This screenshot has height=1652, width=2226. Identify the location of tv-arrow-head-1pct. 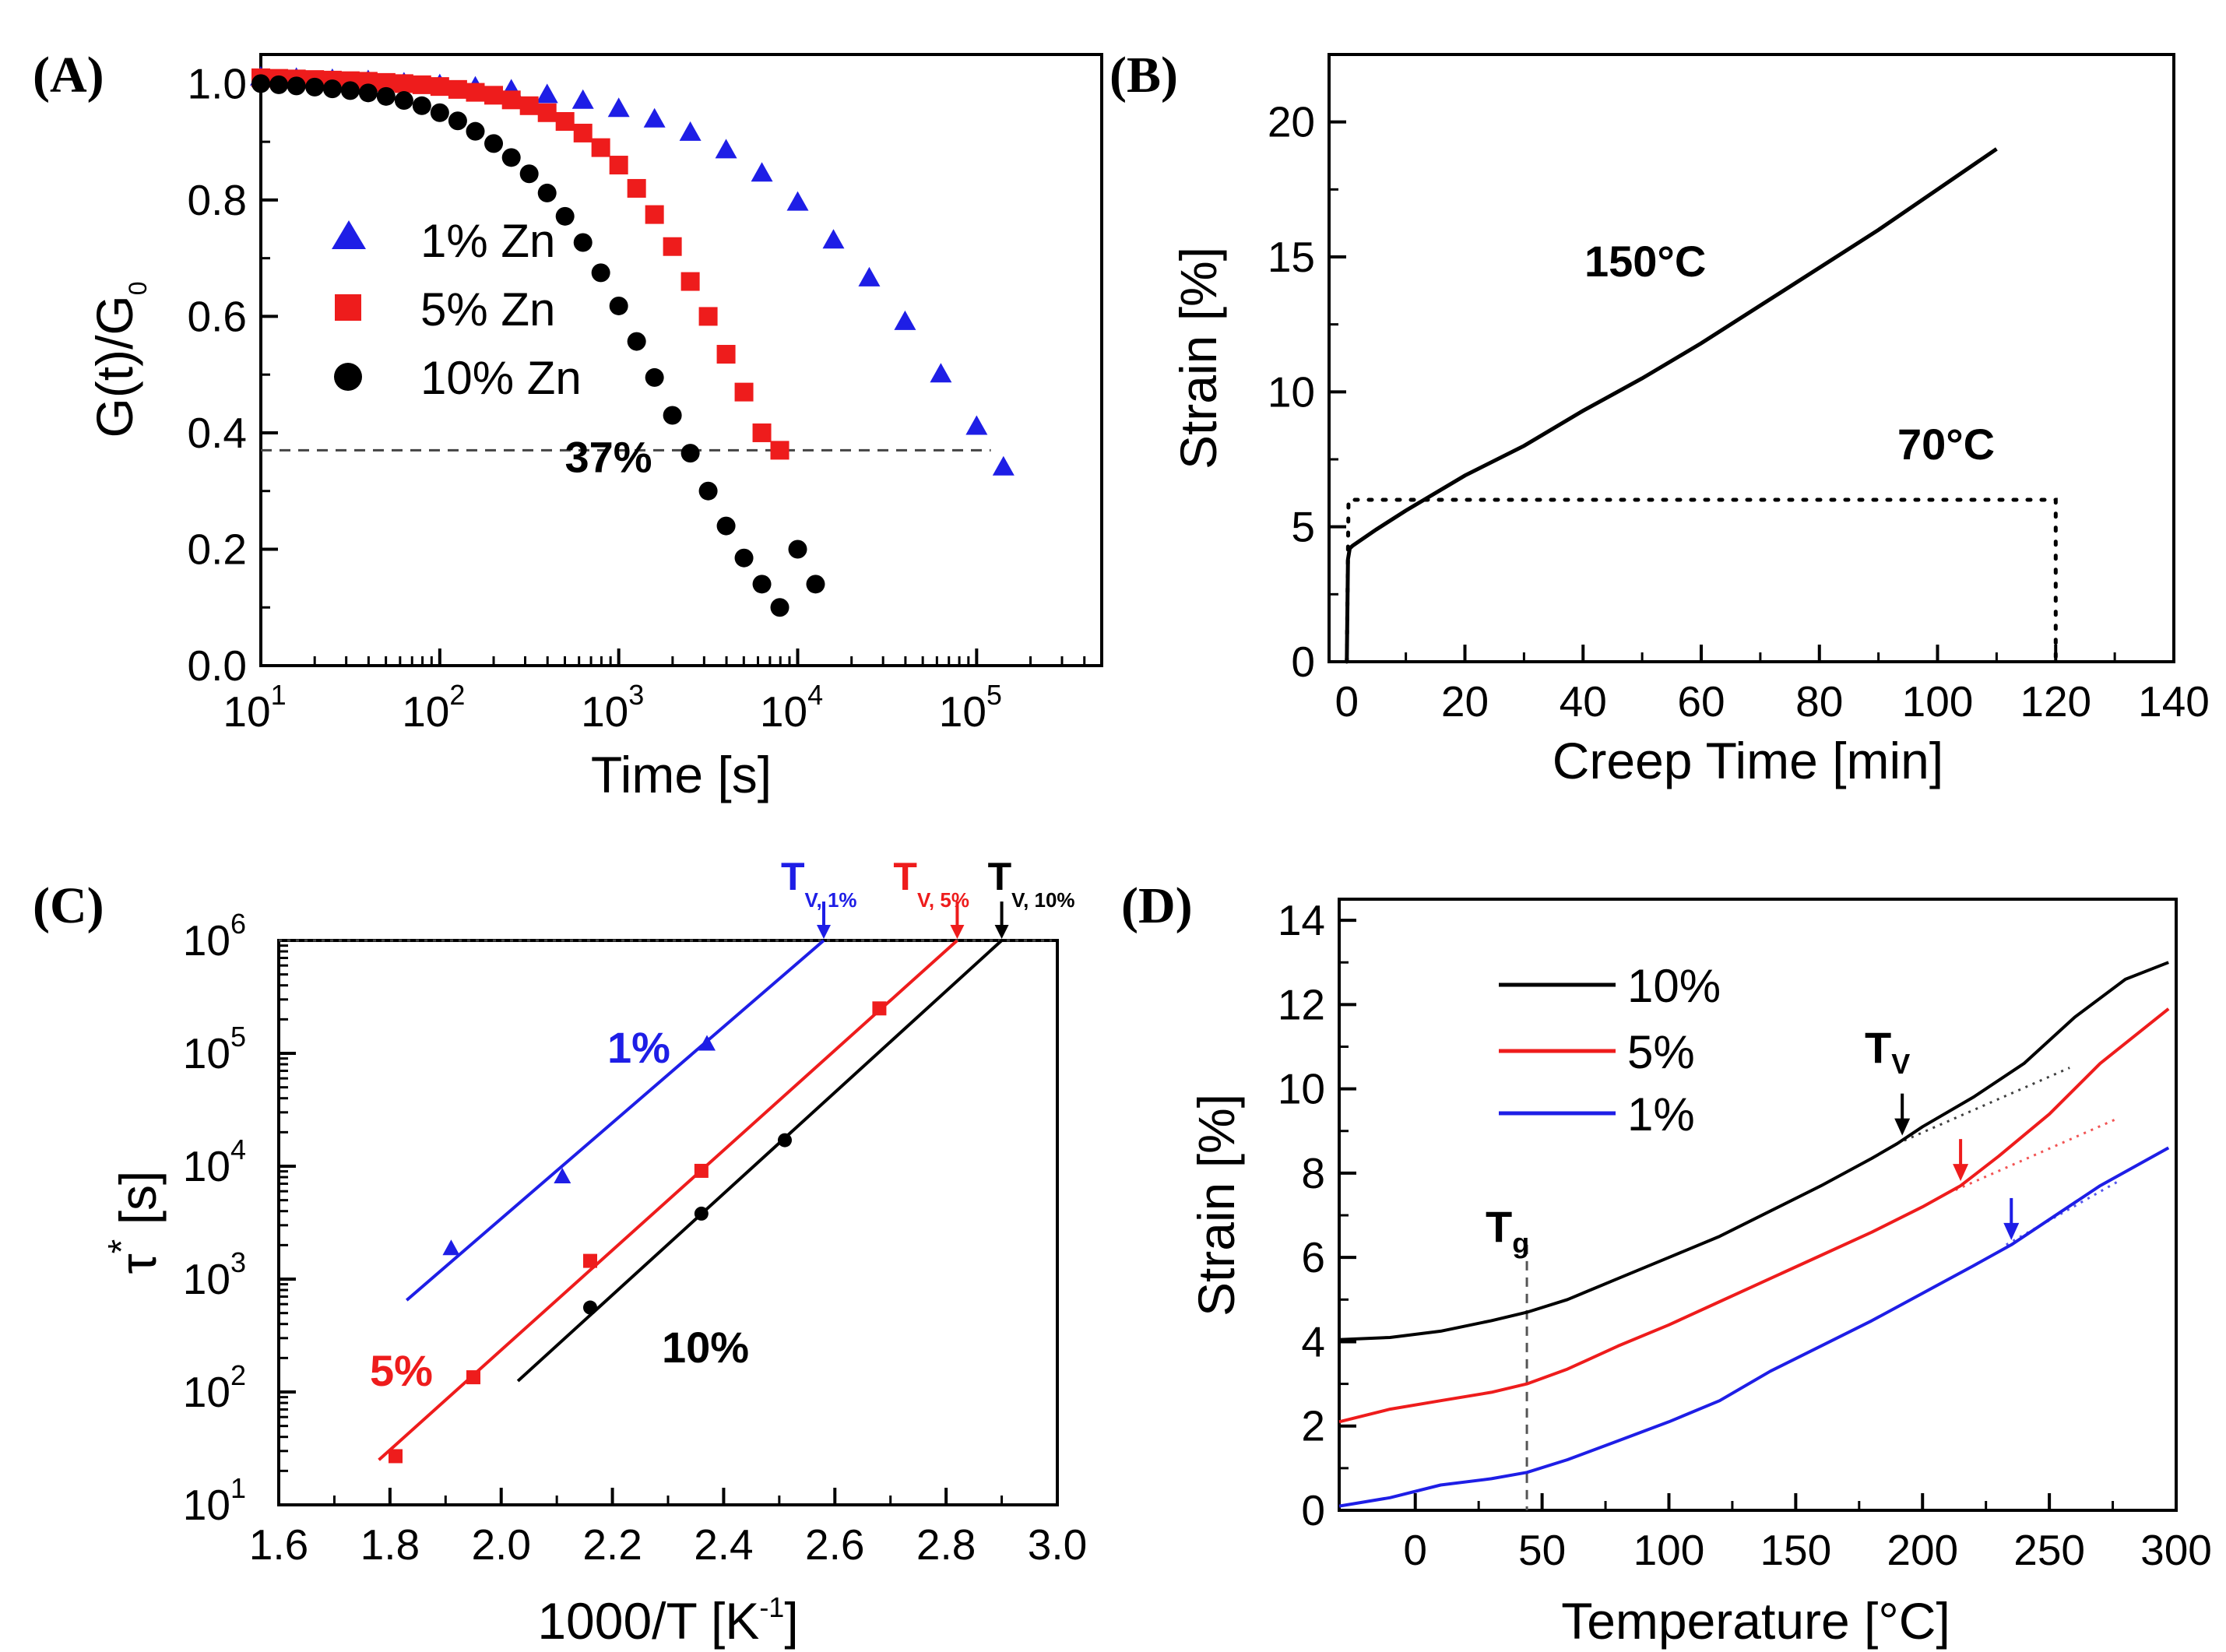
(2012, 1231).